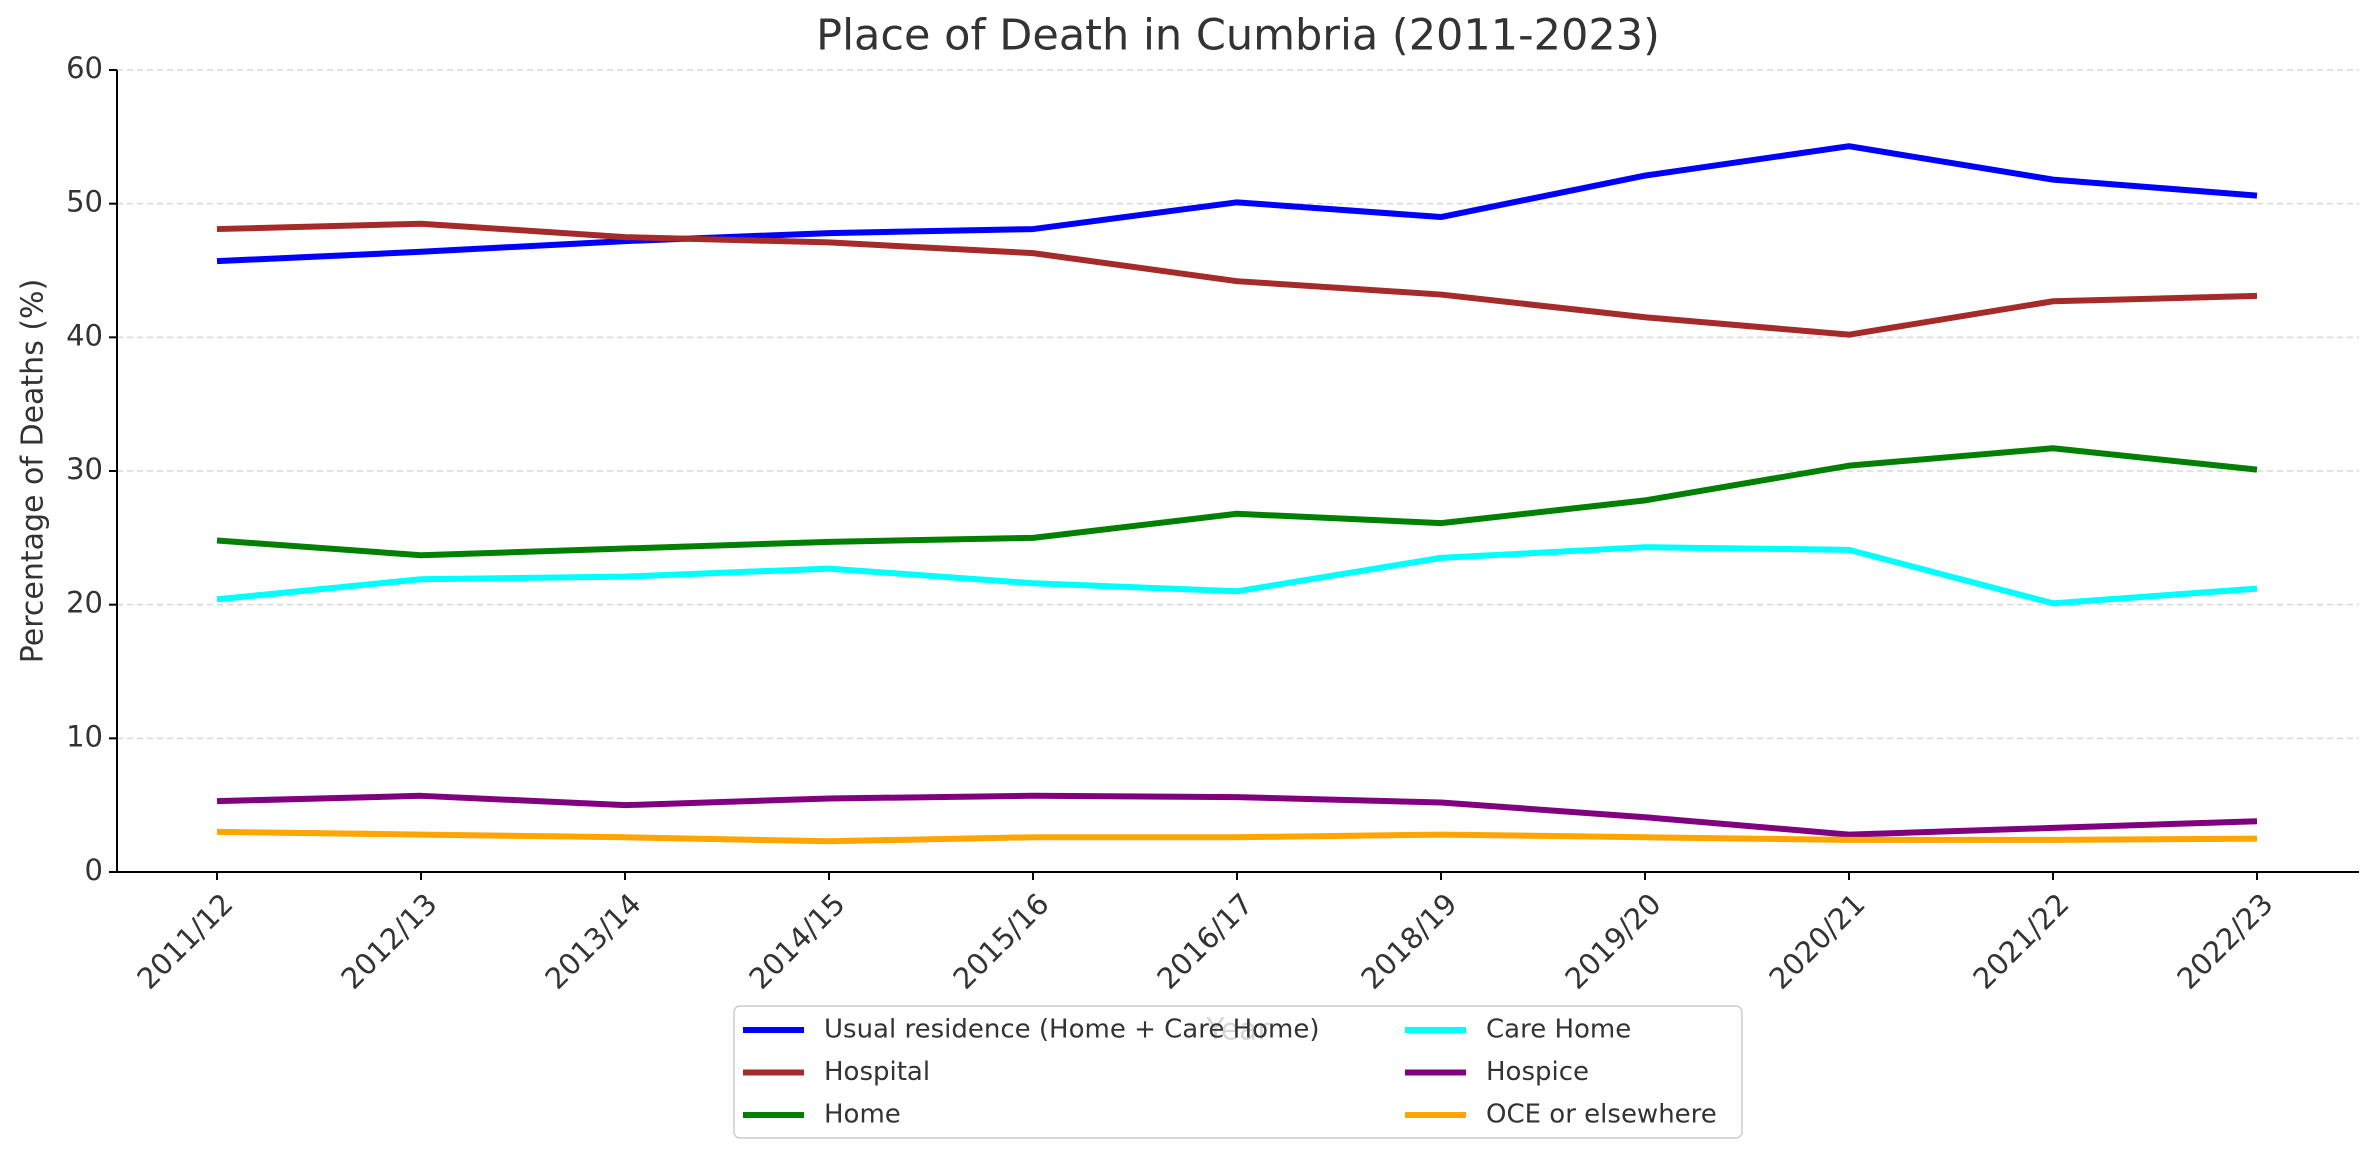 The height and width of the screenshot is (1161, 2379). What do you see at coordinates (877, 1072) in the screenshot?
I see `legend-label: Hospital` at bounding box center [877, 1072].